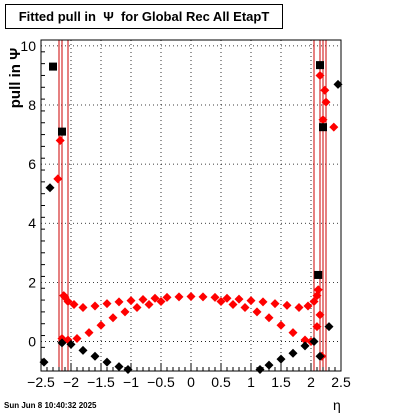 The height and width of the screenshot is (414, 400). I want to click on y-tick-label: 6, so click(32, 164).